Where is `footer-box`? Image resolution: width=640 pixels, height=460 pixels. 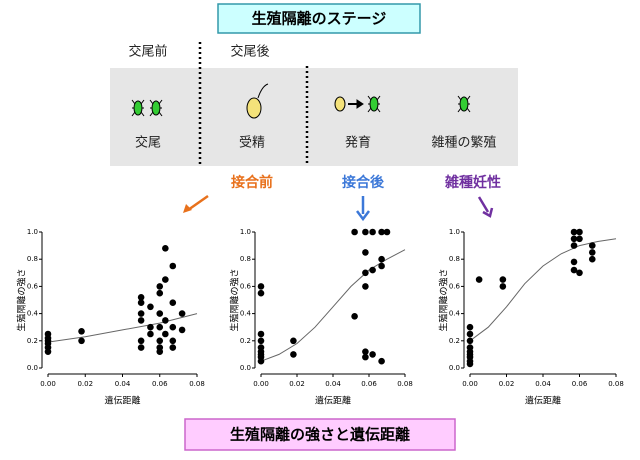
footer-box is located at coordinates (320, 434).